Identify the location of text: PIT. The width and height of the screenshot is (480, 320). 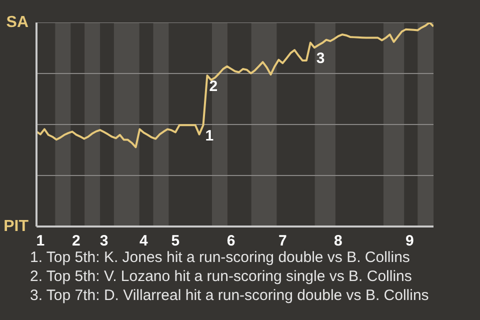
(16, 226).